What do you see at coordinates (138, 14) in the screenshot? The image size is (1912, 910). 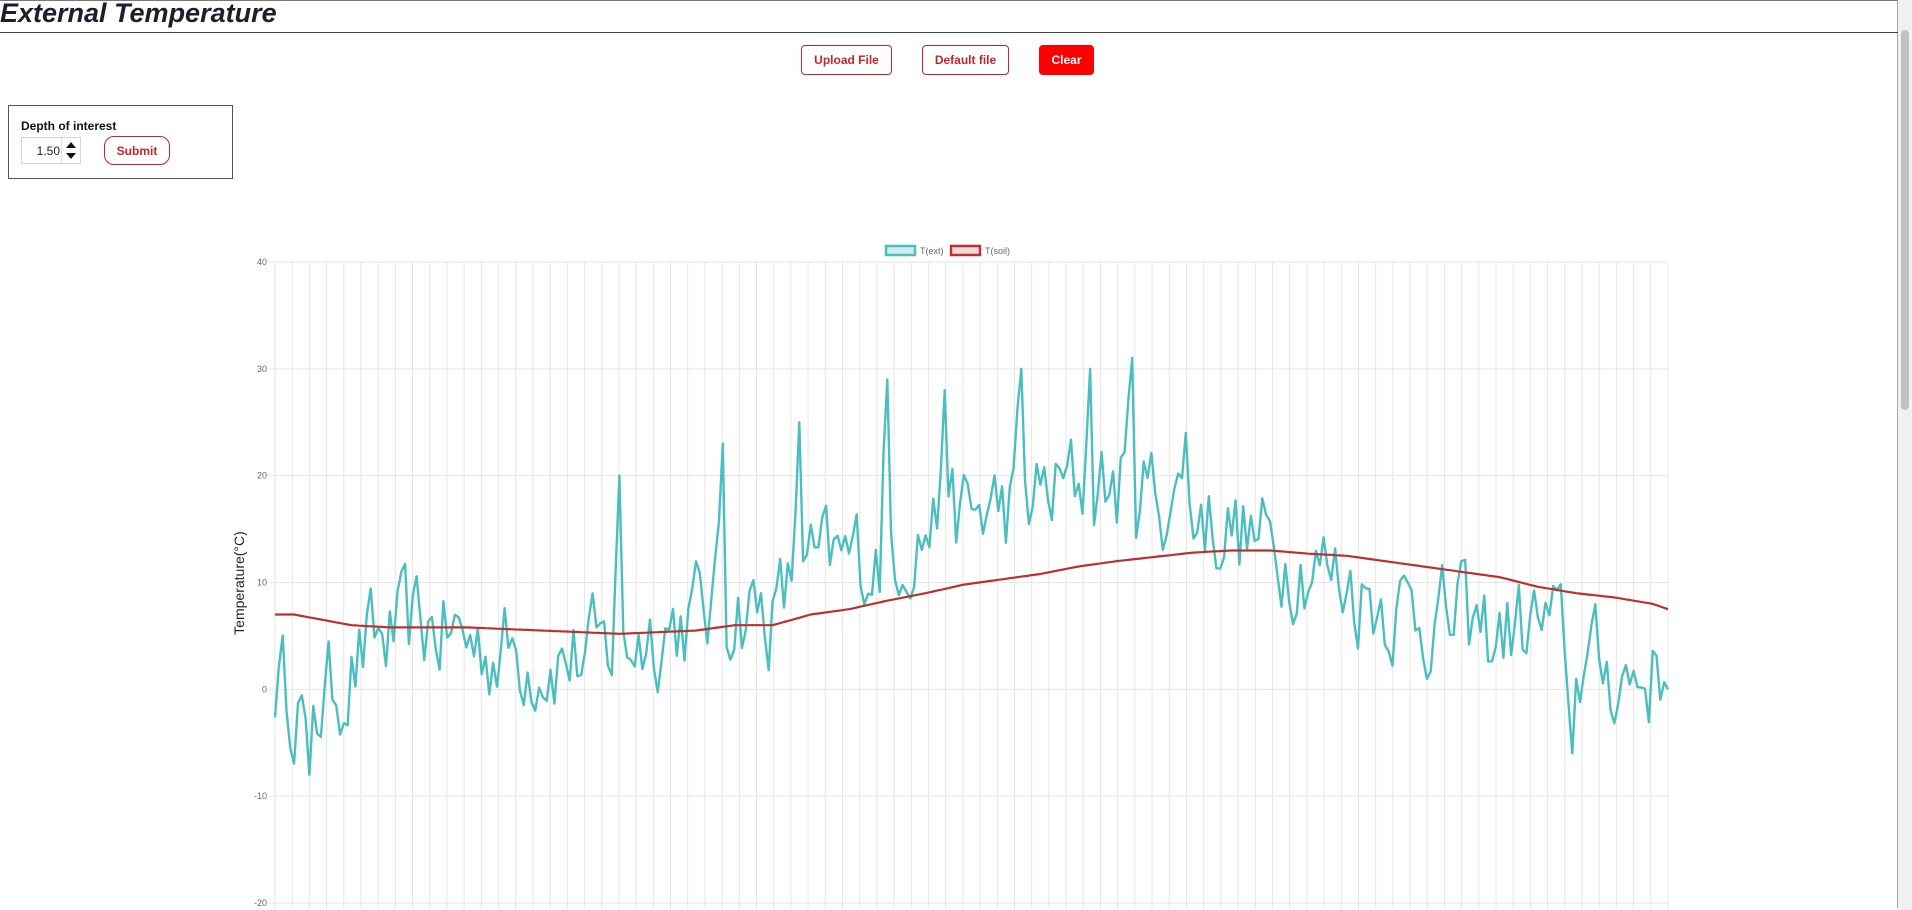 I see `page-title: External Temperature` at bounding box center [138, 14].